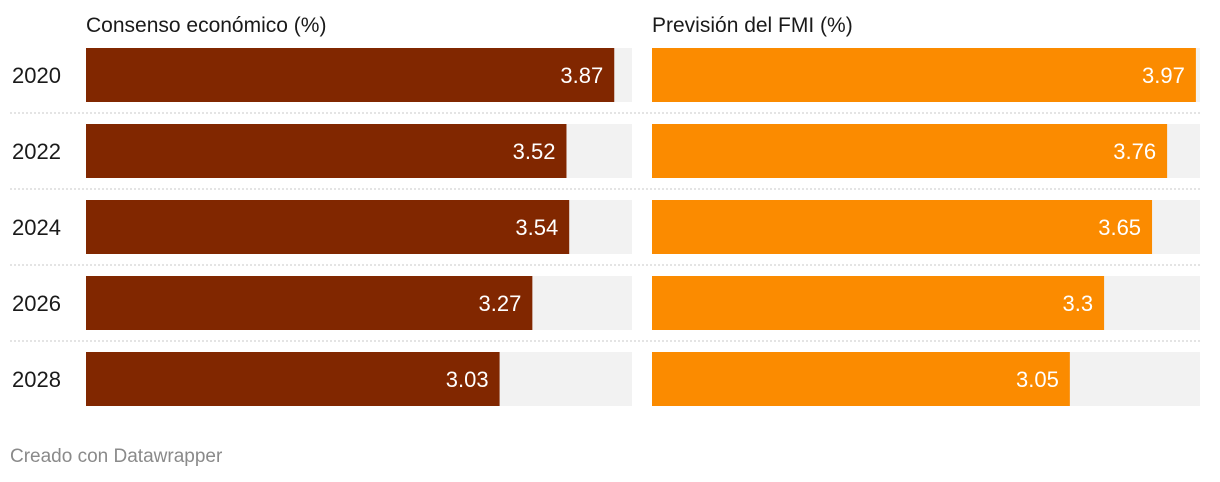 The height and width of the screenshot is (482, 1220). Describe the element at coordinates (206, 25) in the screenshot. I see `panel-title: Consenso económico (%)` at that location.